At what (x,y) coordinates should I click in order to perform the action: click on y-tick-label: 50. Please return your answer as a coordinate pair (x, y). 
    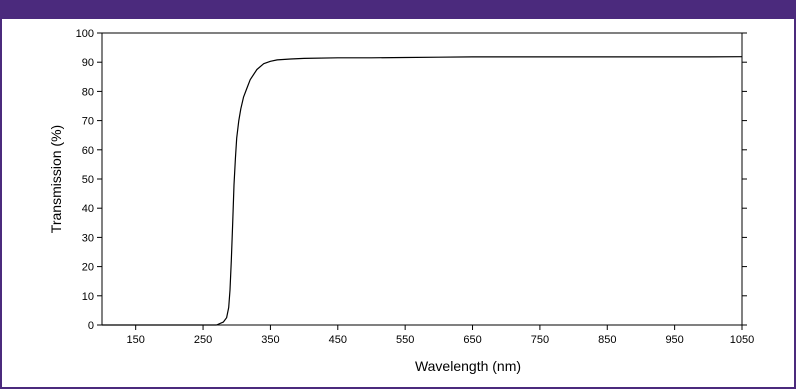
    Looking at the image, I should click on (88, 180).